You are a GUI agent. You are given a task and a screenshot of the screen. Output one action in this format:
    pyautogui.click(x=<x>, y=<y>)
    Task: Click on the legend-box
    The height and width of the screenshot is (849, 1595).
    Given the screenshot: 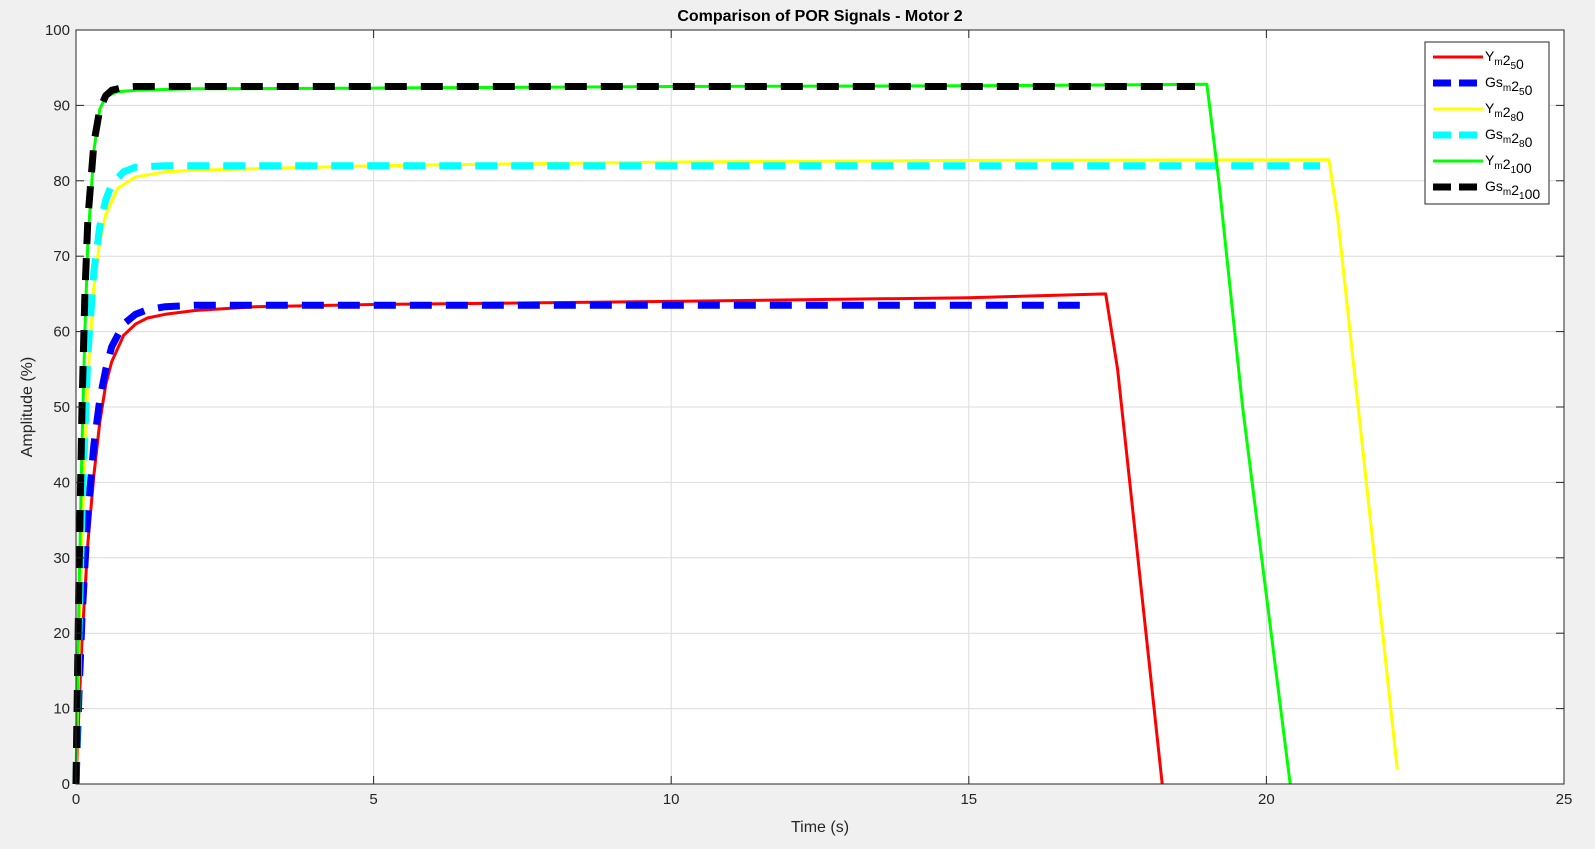 What is the action you would take?
    pyautogui.click(x=1487, y=123)
    